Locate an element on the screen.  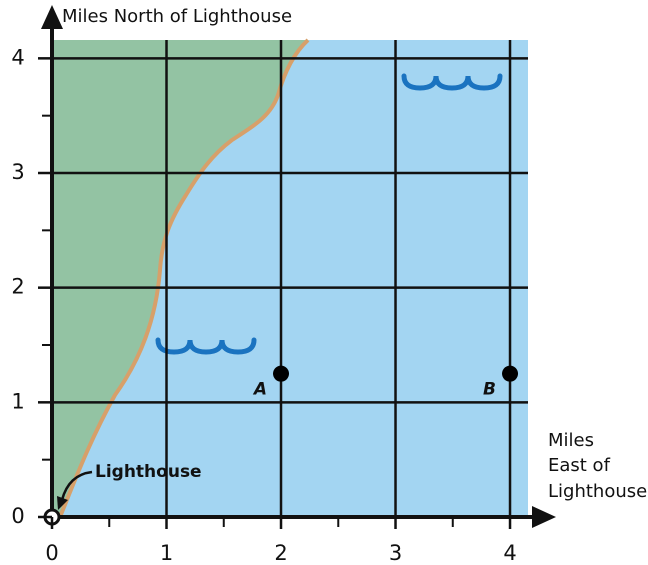
y-label: Miles North of Lighthouse is located at coordinates (177, 16).